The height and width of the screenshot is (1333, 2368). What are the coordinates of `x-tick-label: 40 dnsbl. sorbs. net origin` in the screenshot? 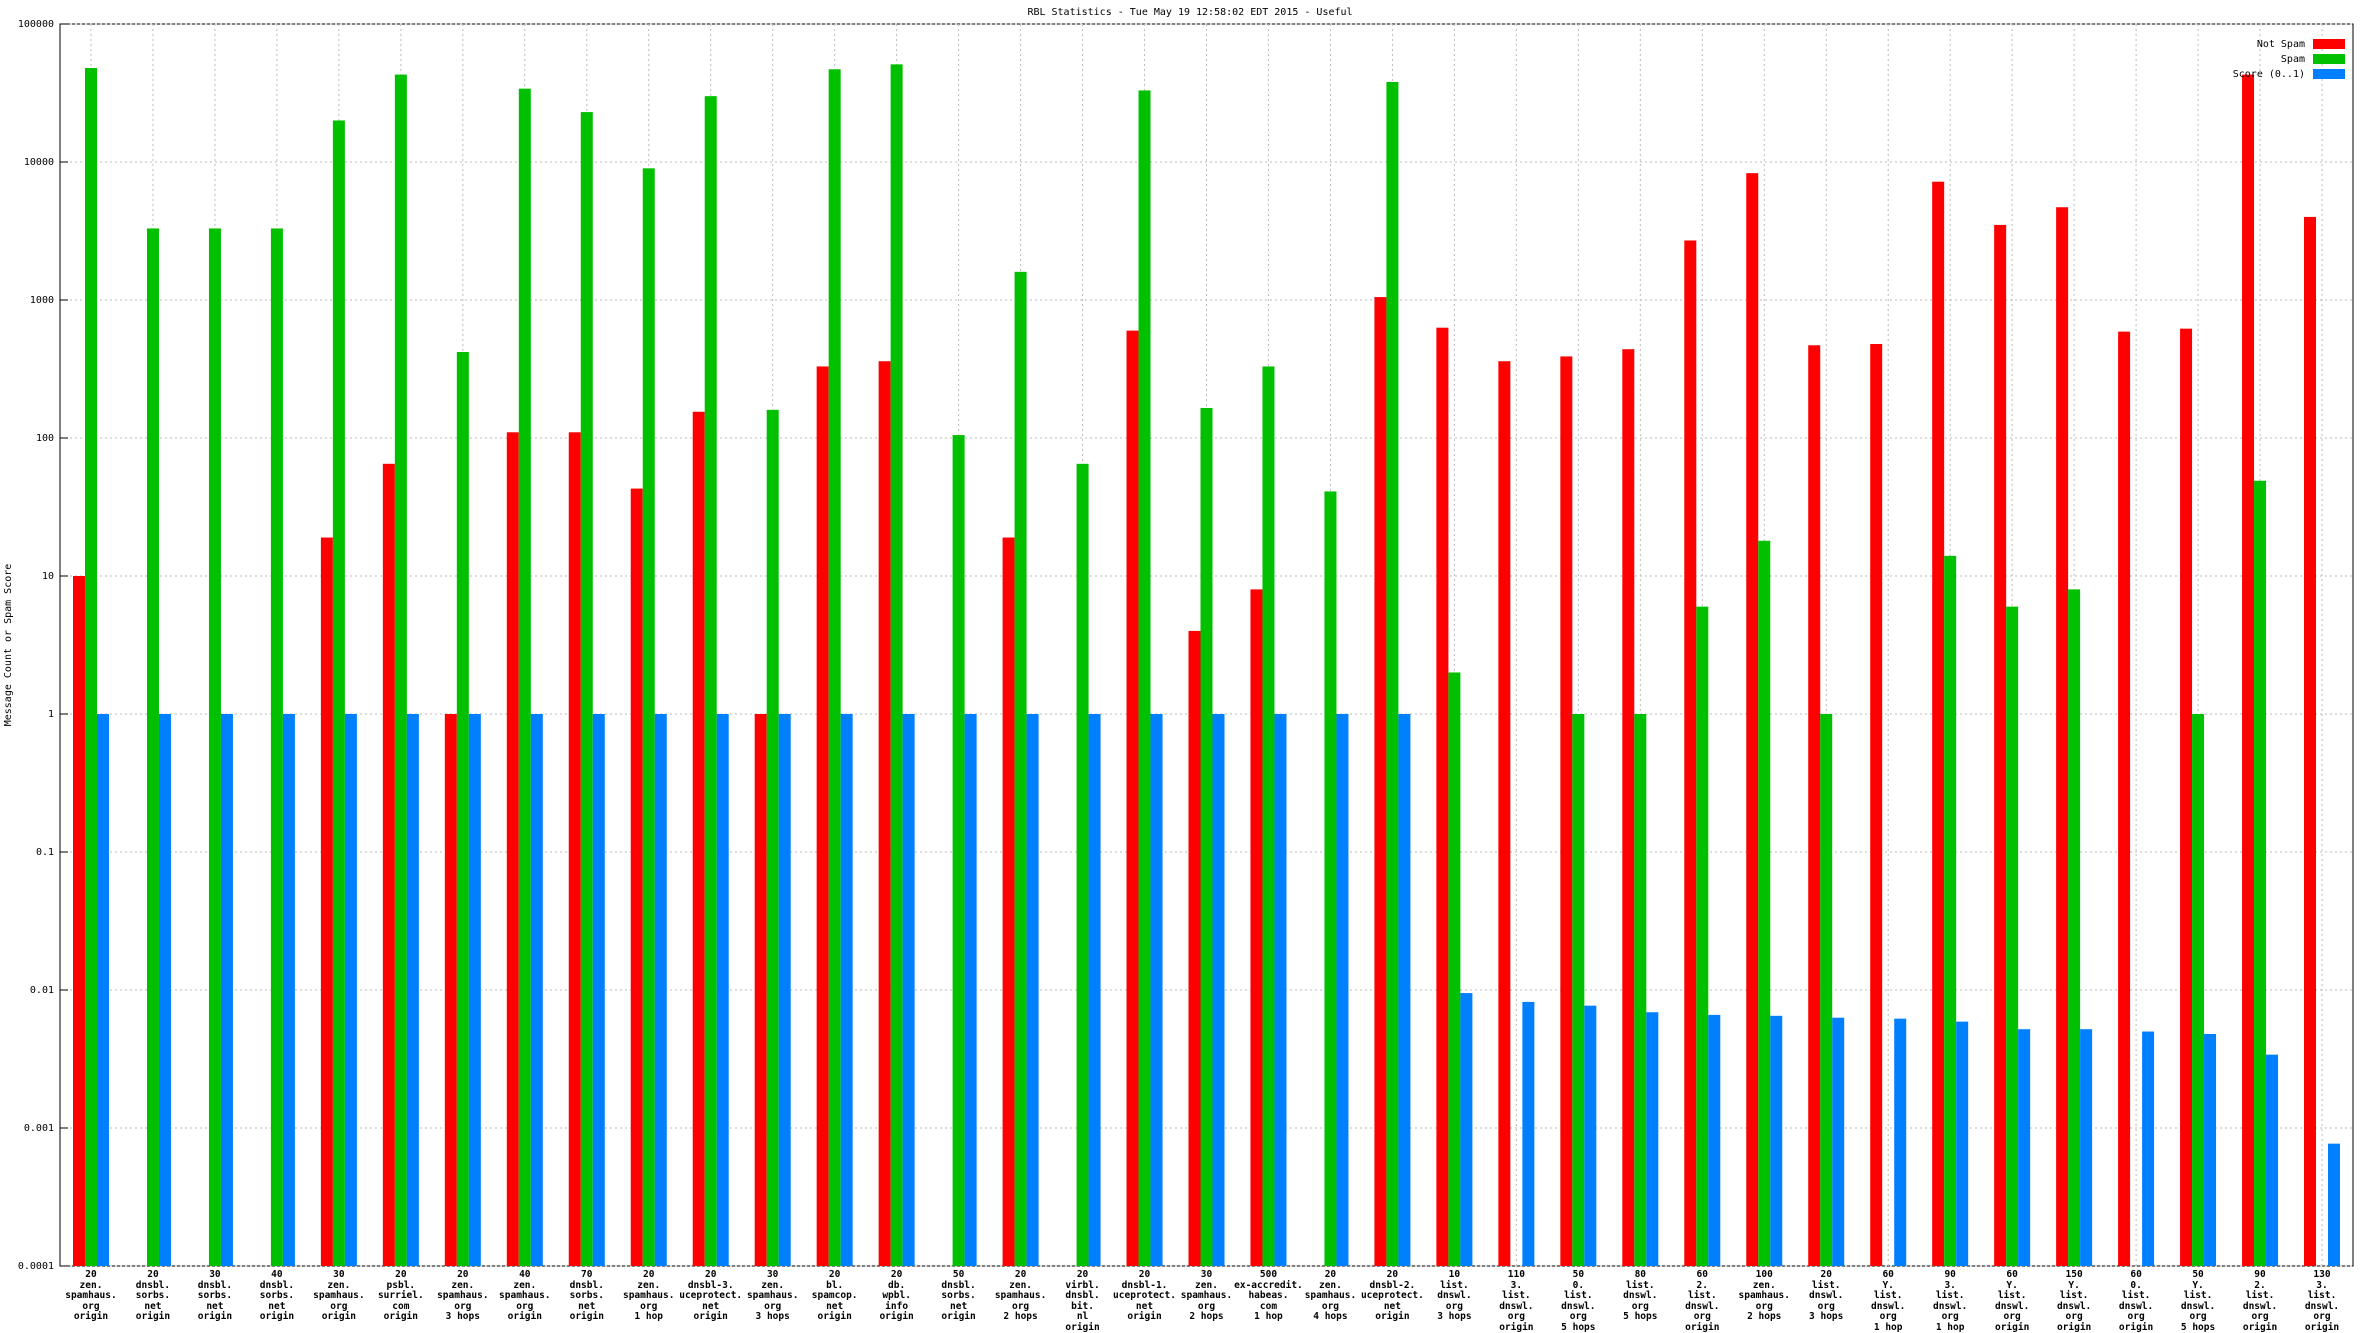 It's located at (277, 1295).